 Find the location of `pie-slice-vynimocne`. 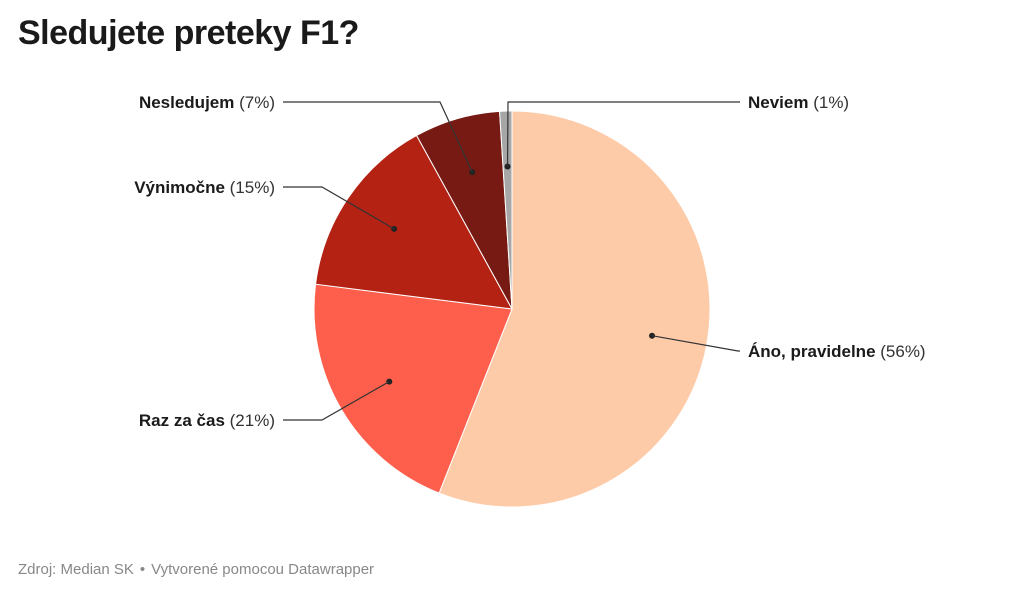

pie-slice-vynimocne is located at coordinates (414, 222).